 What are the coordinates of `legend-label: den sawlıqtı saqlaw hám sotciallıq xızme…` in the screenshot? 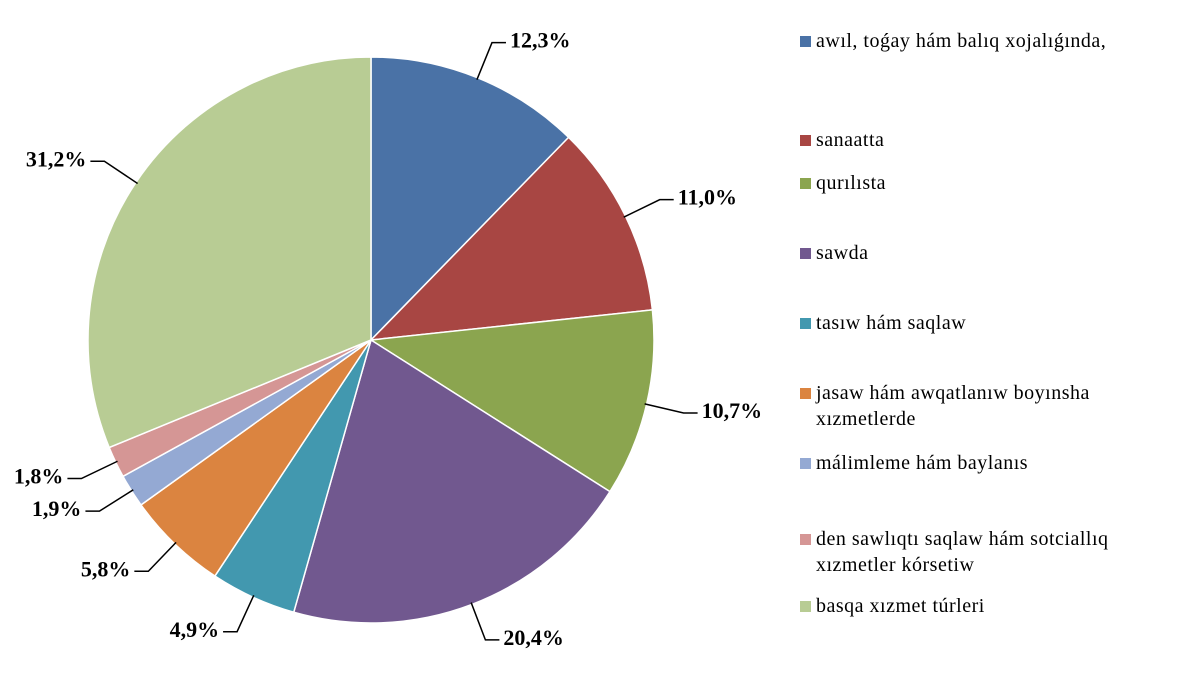 It's located at (962, 552).